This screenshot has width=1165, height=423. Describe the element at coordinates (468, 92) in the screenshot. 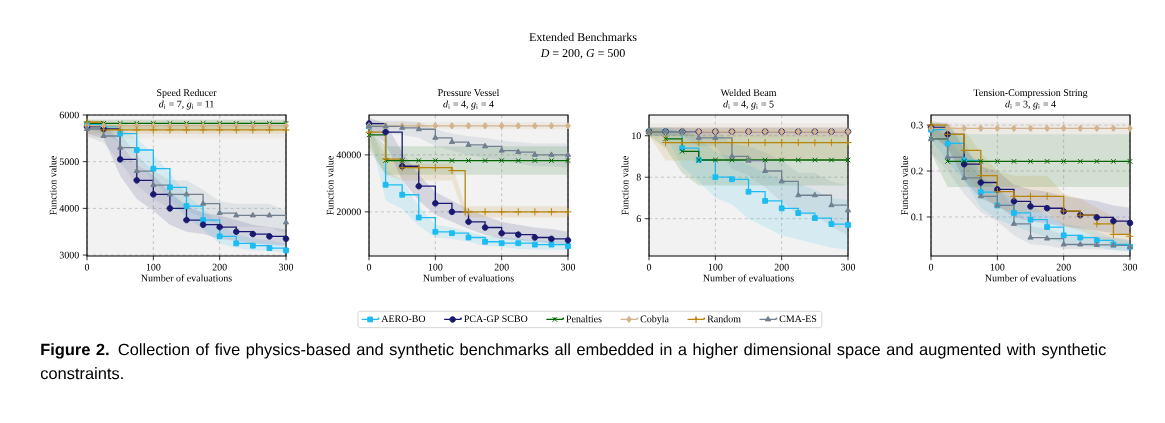

I see `chart-title: Pressure Vessel` at that location.